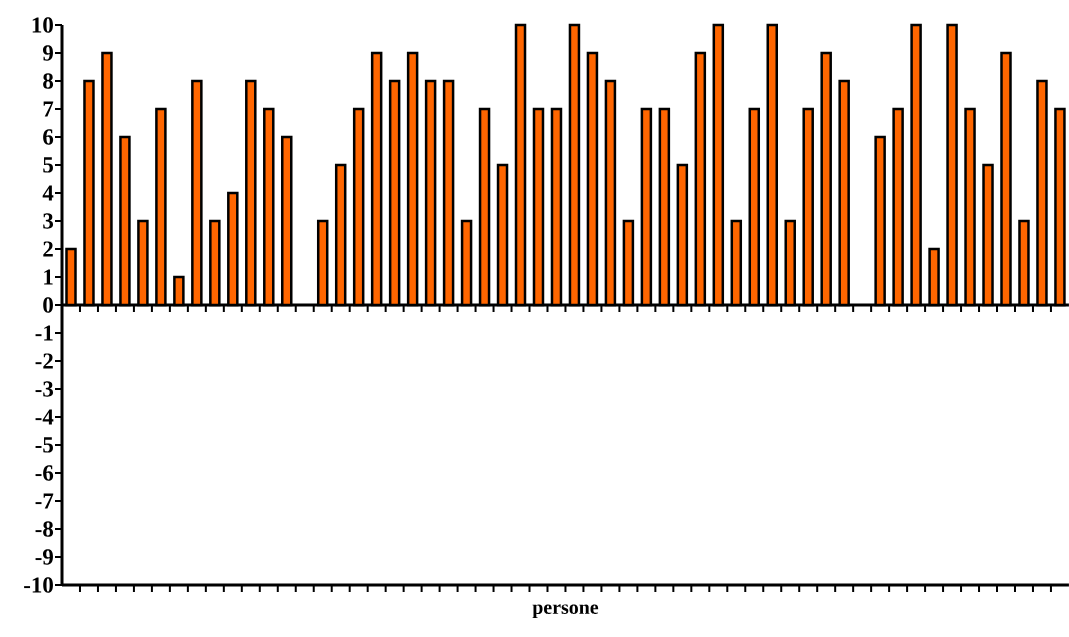 This screenshot has width=1069, height=637. Describe the element at coordinates (44, 529) in the screenshot. I see `y-tick-label: -8` at that location.